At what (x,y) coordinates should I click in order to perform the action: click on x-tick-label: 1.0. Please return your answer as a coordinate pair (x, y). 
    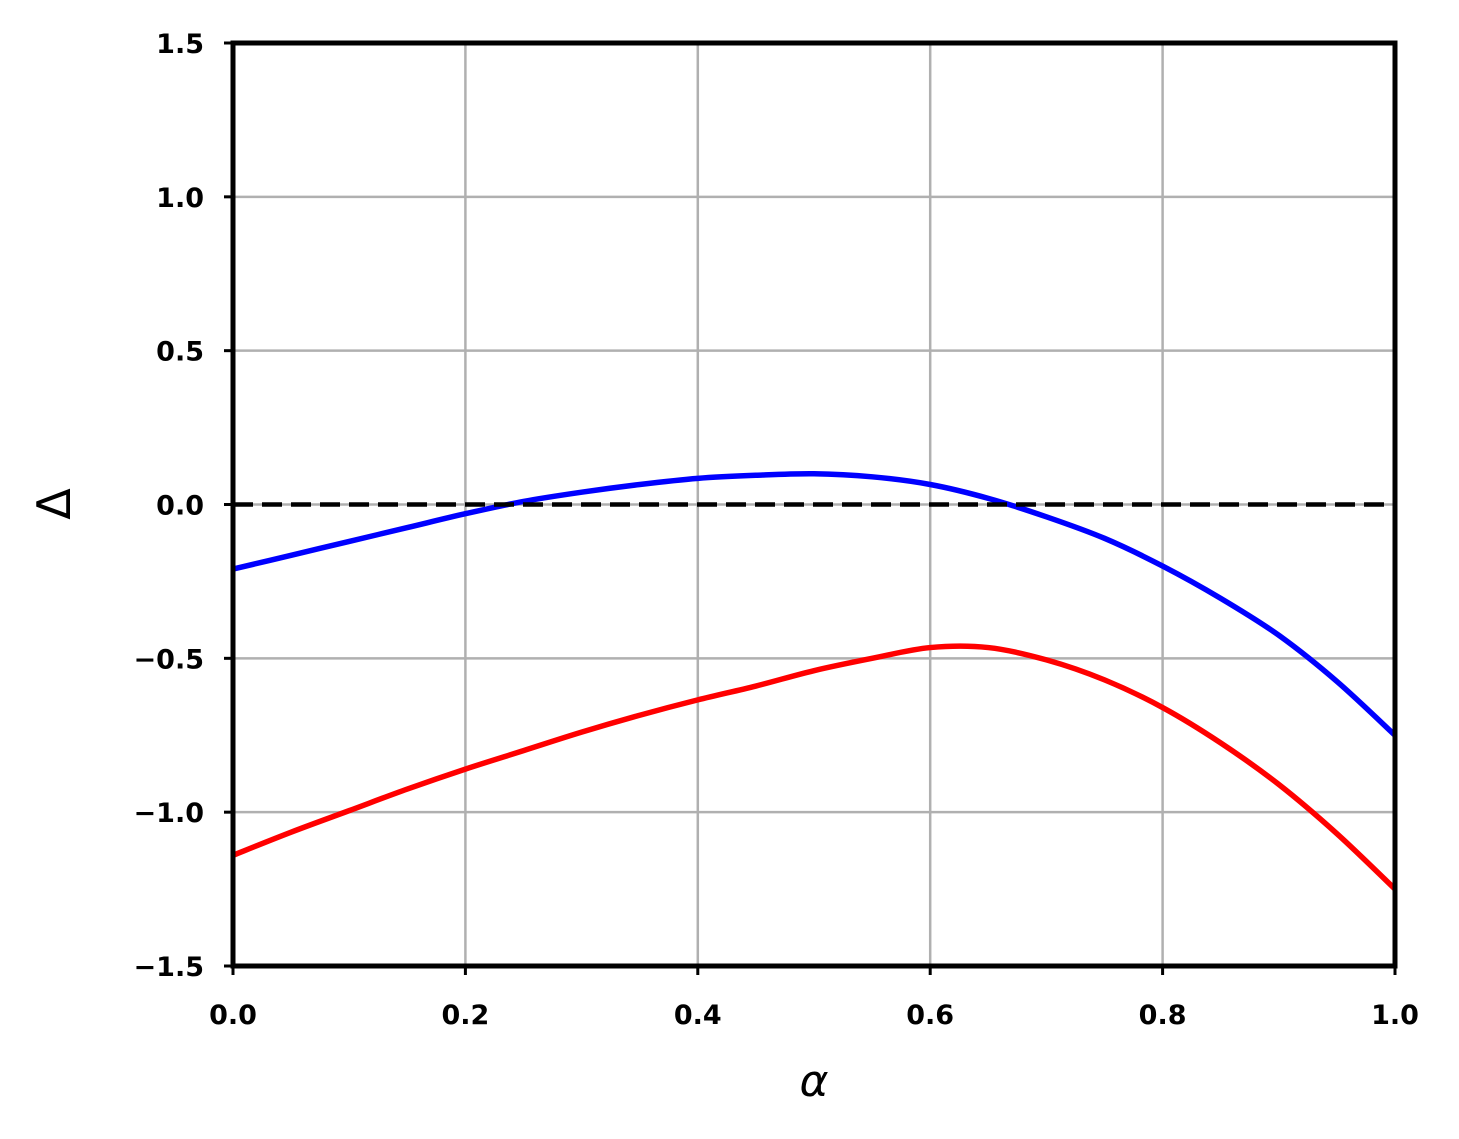
    Looking at the image, I should click on (1395, 1015).